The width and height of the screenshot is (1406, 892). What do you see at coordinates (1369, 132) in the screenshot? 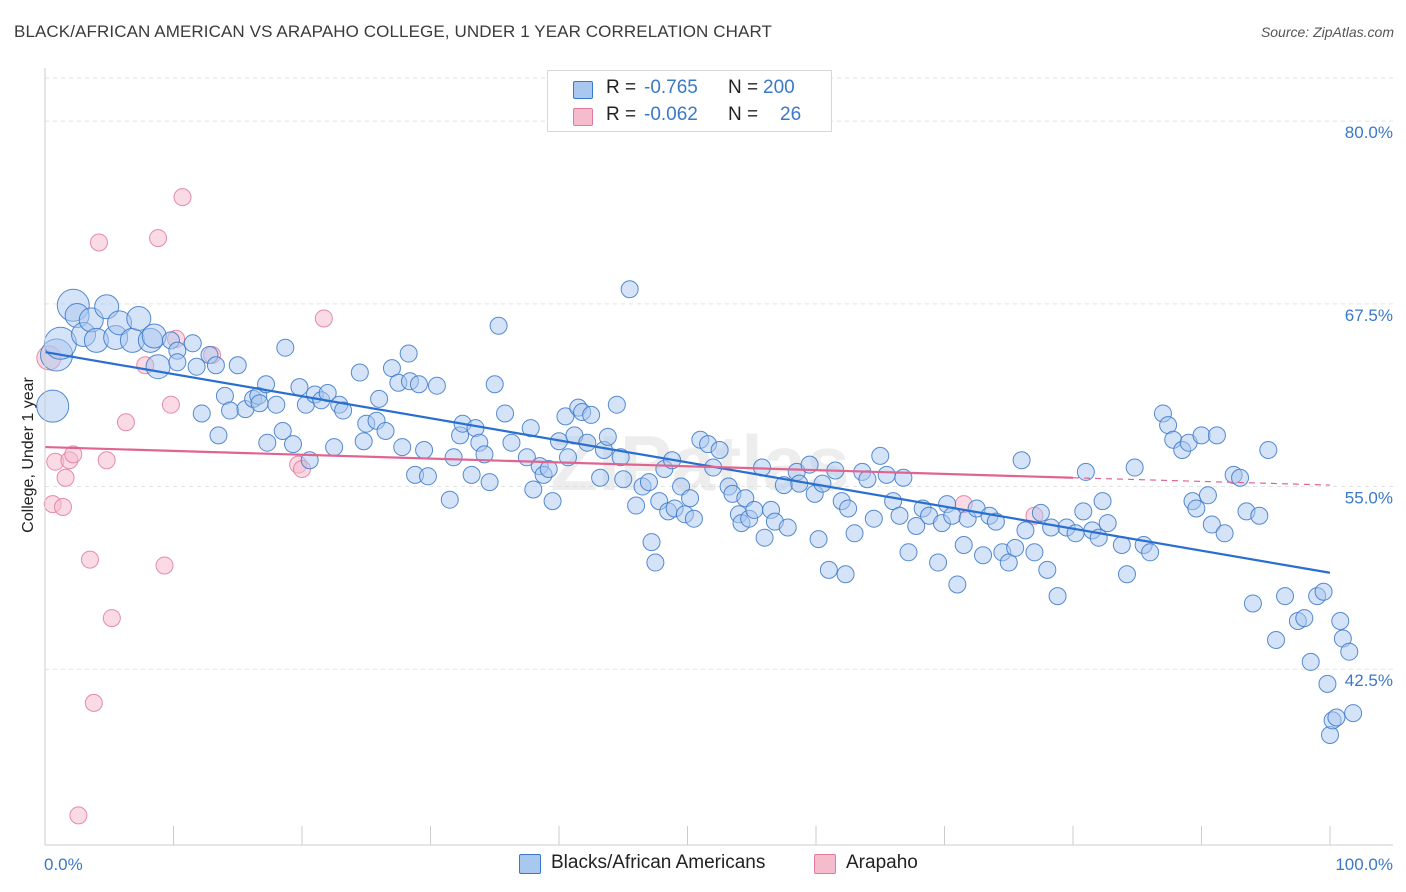
I see `y-tick-label: 80.0%` at bounding box center [1369, 132].